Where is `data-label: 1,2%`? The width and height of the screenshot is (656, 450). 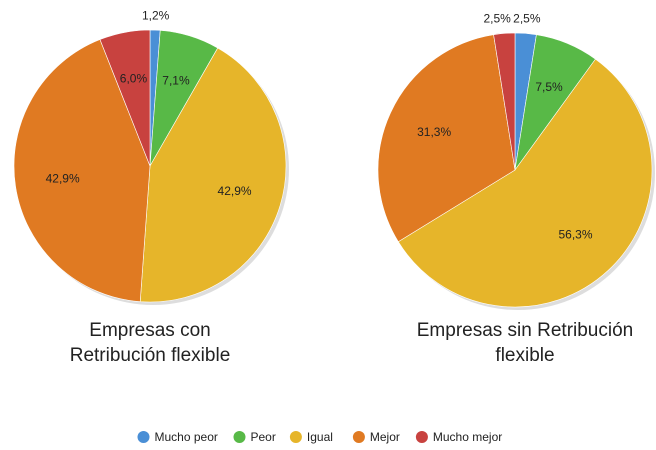 data-label: 1,2% is located at coordinates (156, 15).